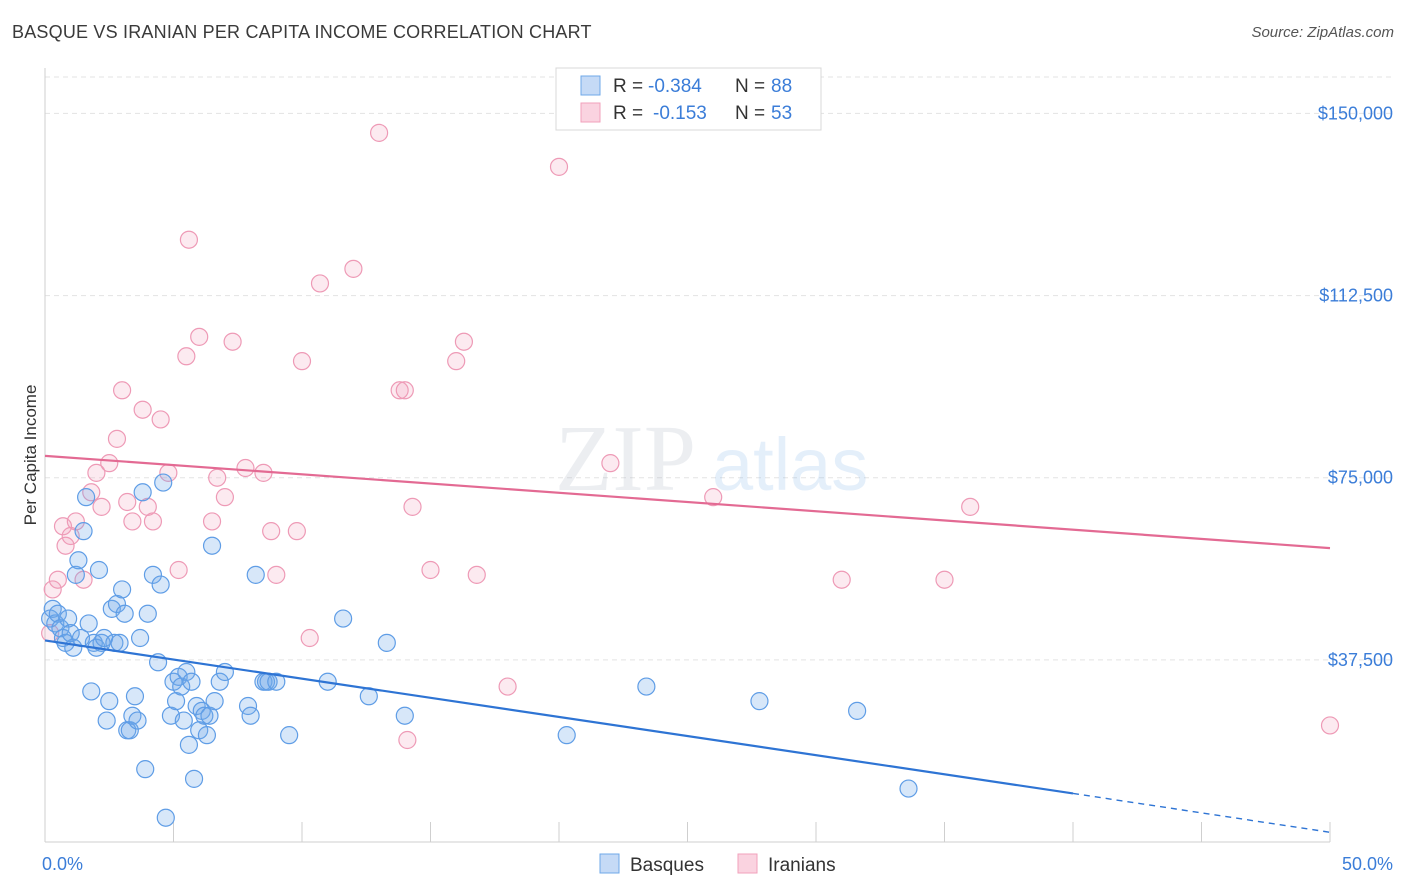  I want to click on y-tick-label-1: $75,000, so click(1360, 478).